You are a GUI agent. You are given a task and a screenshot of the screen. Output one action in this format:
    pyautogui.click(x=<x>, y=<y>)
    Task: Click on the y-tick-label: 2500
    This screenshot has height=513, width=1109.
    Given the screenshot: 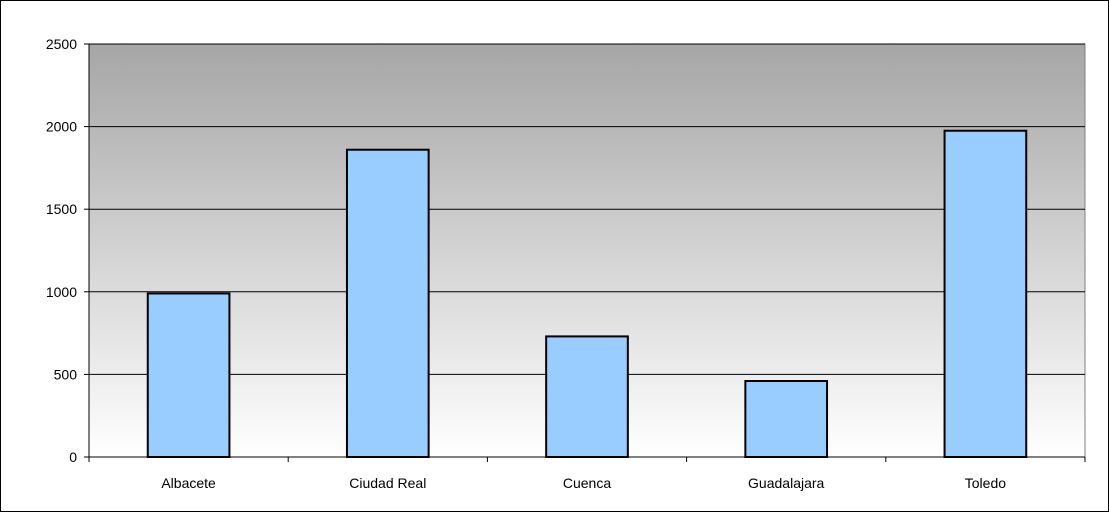 What is the action you would take?
    pyautogui.click(x=61, y=44)
    